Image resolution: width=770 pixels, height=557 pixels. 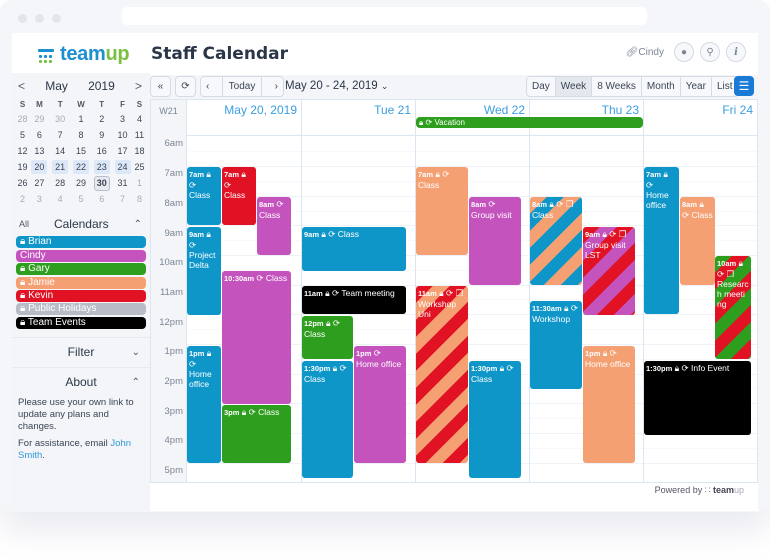 What do you see at coordinates (380, 404) in the screenshot?
I see `event: 1pm ⟳ Home office` at bounding box center [380, 404].